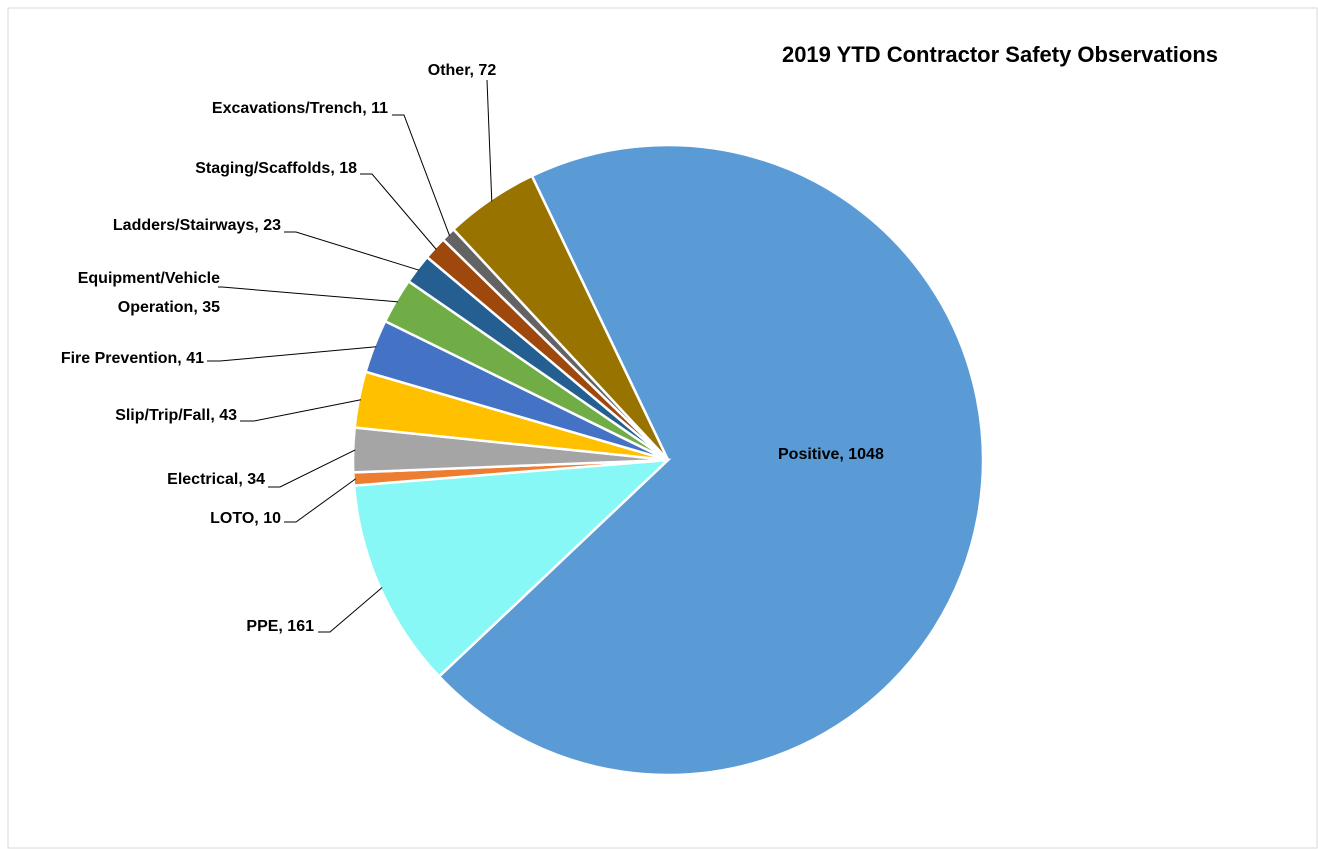  Describe the element at coordinates (148, 293) in the screenshot. I see `data-label: Equipment/Vehicle Operation, 35` at that location.